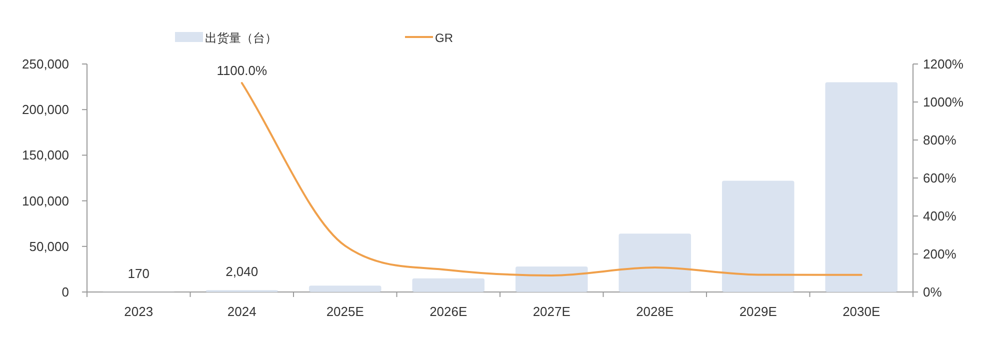 The height and width of the screenshot is (342, 1000). I want to click on x-tick-label: 2030E, so click(861, 311).